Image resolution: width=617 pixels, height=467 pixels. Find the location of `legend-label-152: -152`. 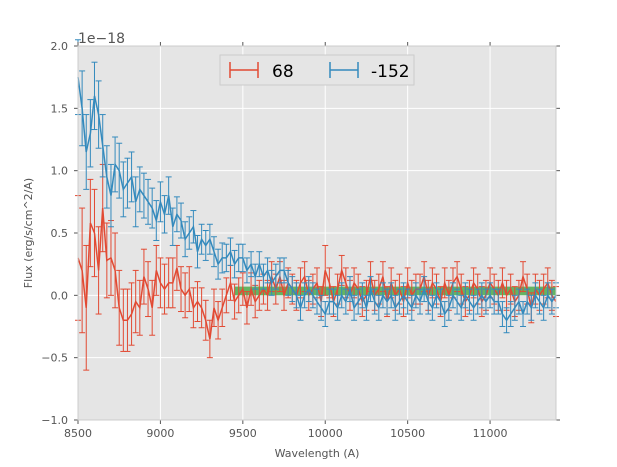

legend-label-152: -152 is located at coordinates (390, 72).